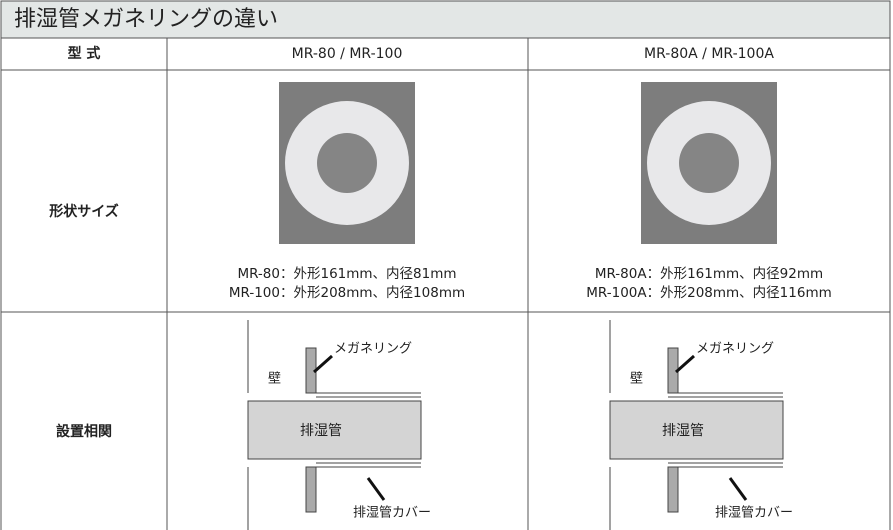 The image size is (893, 530). I want to click on title-bar, so click(445, 19).